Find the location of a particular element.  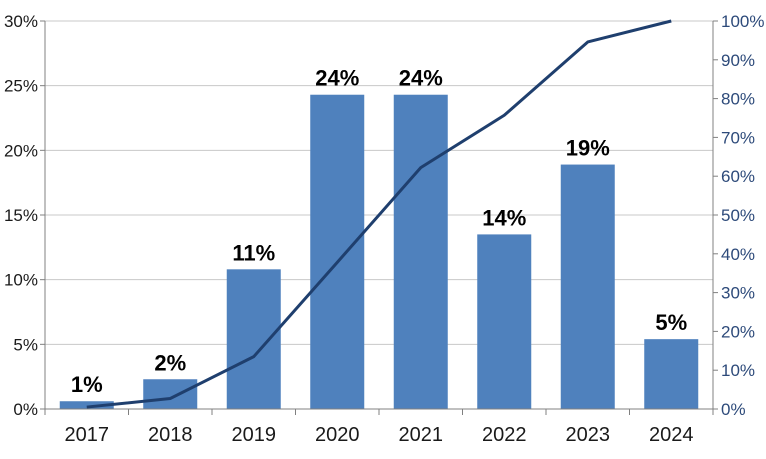

left-tick-label: 0% is located at coordinates (25, 409).